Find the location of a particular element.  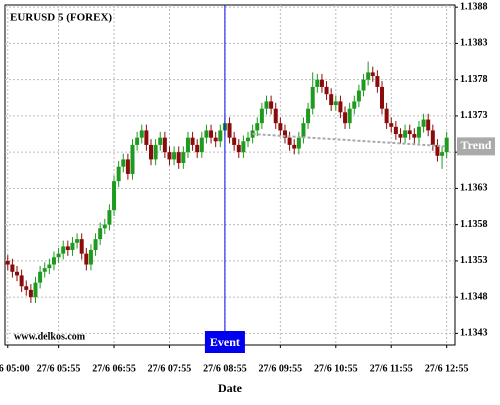

trend-label-box is located at coordinates (476, 146).